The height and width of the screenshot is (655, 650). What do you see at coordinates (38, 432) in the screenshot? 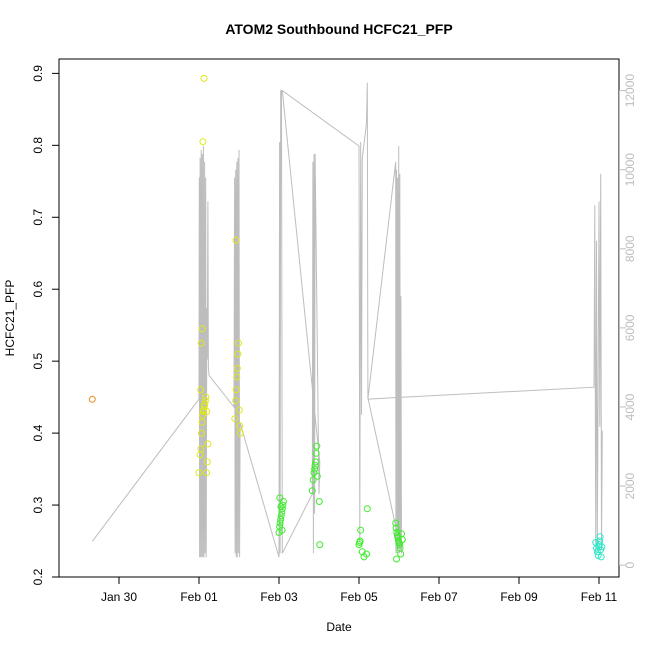
I see `y-tick-label: 0.4` at bounding box center [38, 432].